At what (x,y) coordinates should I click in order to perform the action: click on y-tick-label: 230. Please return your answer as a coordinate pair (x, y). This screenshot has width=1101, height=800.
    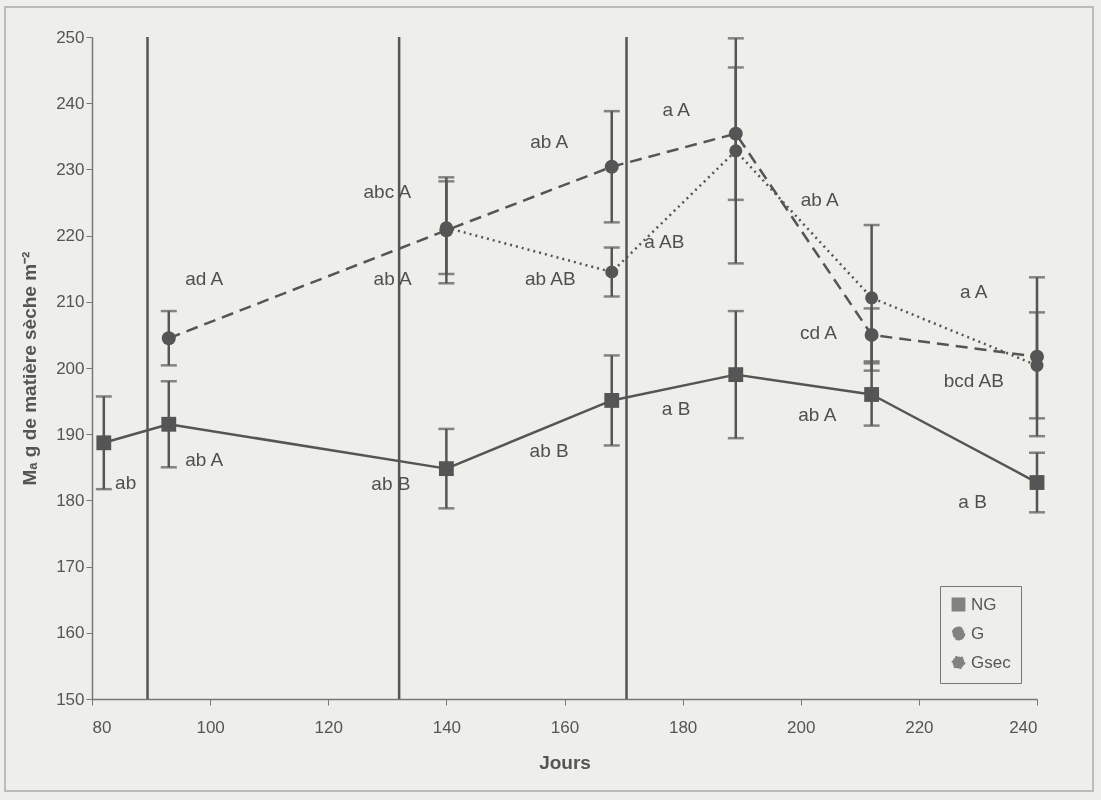
    Looking at the image, I should click on (70, 169).